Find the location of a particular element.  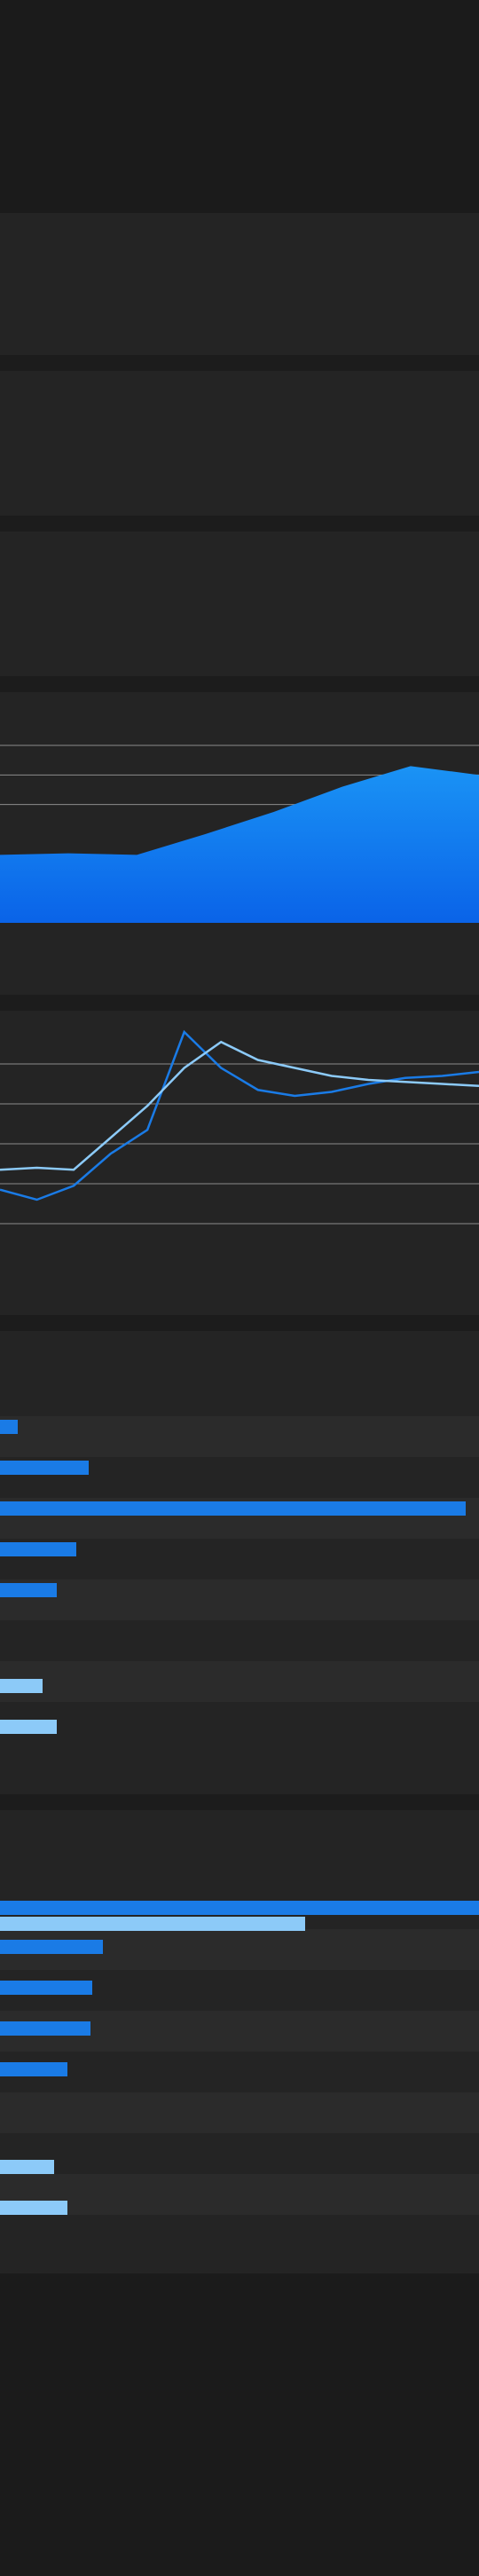

line-chart-panel is located at coordinates (239, 1163).